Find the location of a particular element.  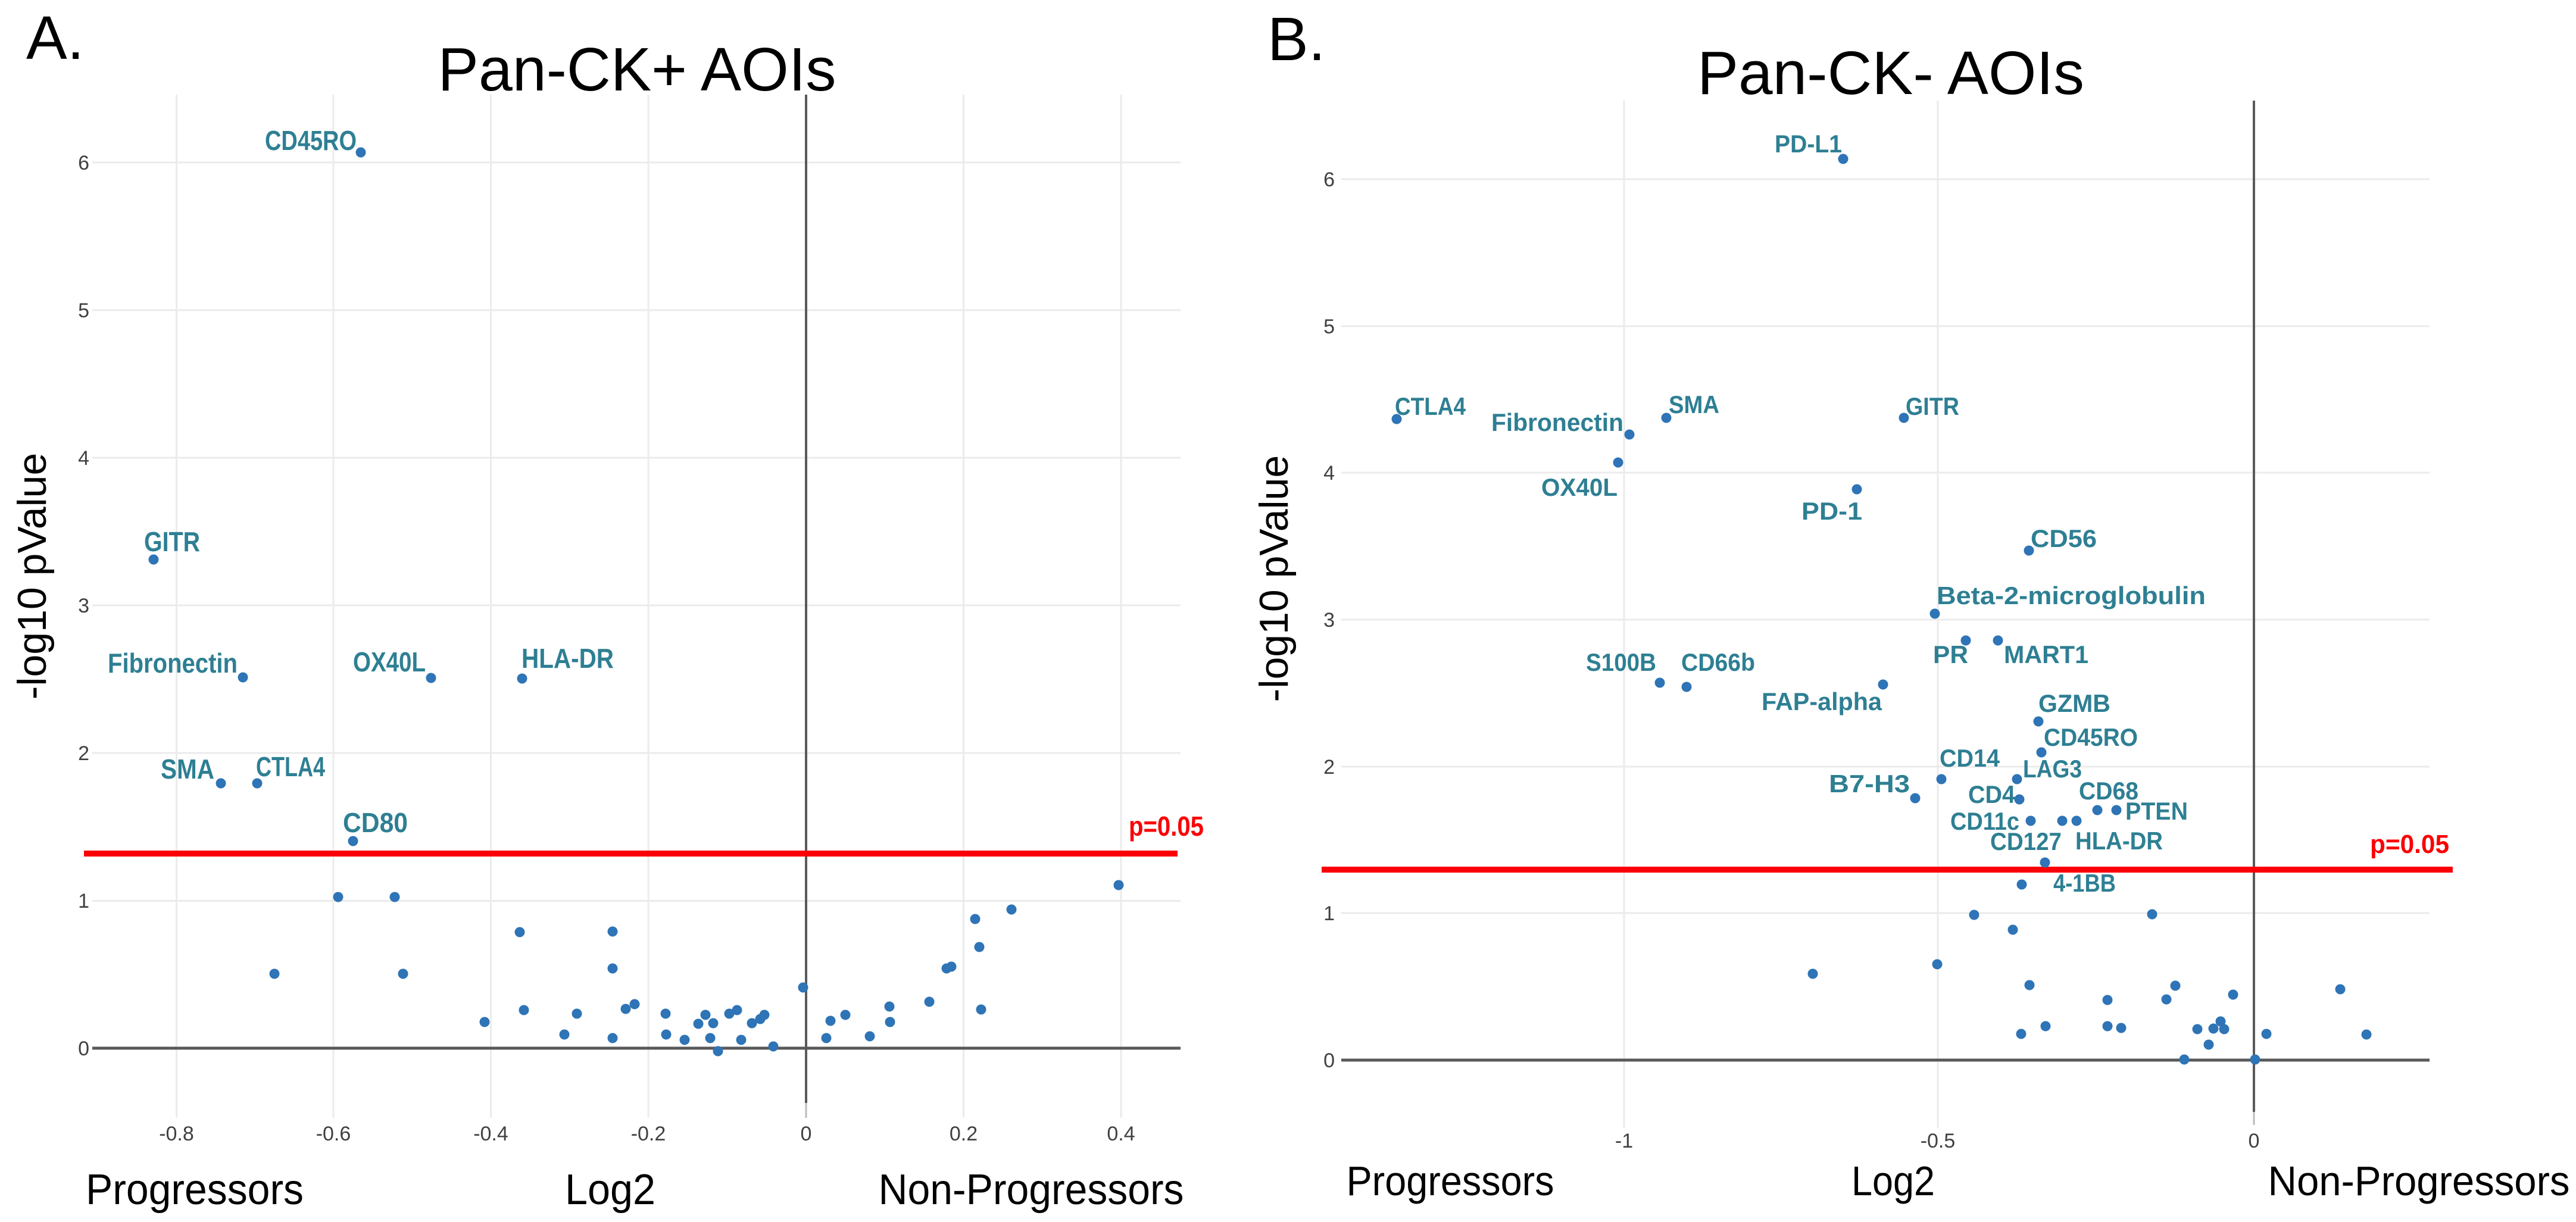

svg-text: A. is located at coordinates (55, 38).